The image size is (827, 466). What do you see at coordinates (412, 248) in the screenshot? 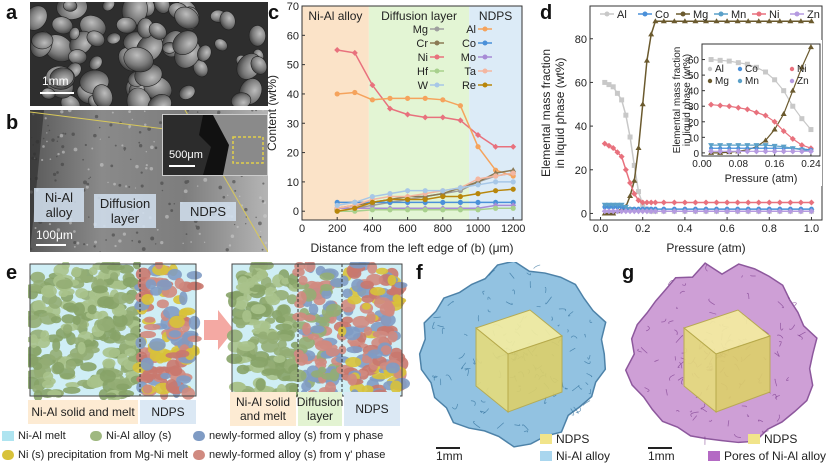
I see `x-axis-label: Distance from the left edge of (b) (μm)` at bounding box center [412, 248].